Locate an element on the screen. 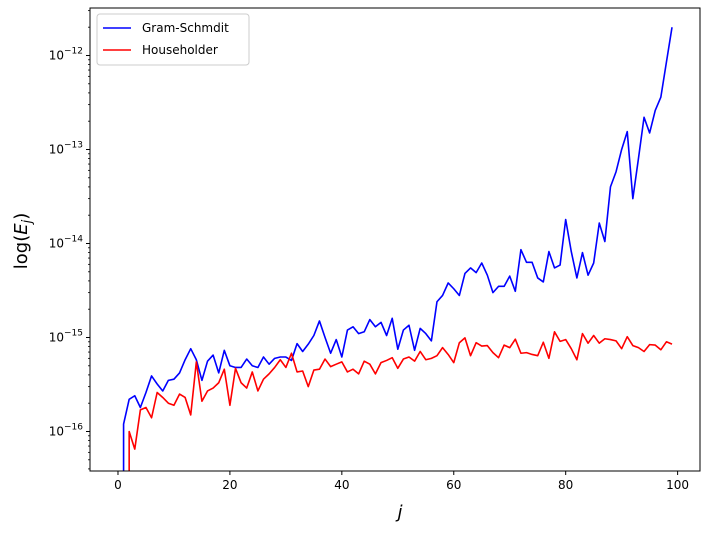  y-tick-label: 10−13 is located at coordinates (66, 148).